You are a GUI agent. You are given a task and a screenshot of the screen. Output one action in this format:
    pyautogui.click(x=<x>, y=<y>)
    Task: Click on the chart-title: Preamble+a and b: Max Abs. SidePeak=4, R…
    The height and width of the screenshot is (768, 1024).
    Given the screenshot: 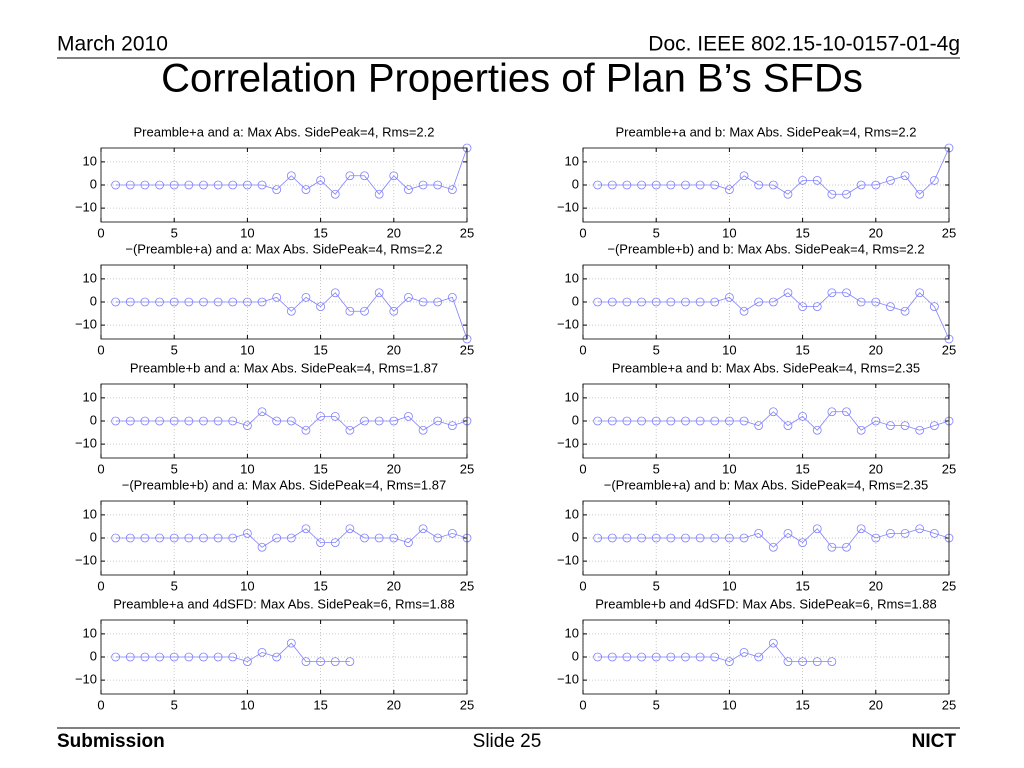 What is the action you would take?
    pyautogui.click(x=766, y=367)
    